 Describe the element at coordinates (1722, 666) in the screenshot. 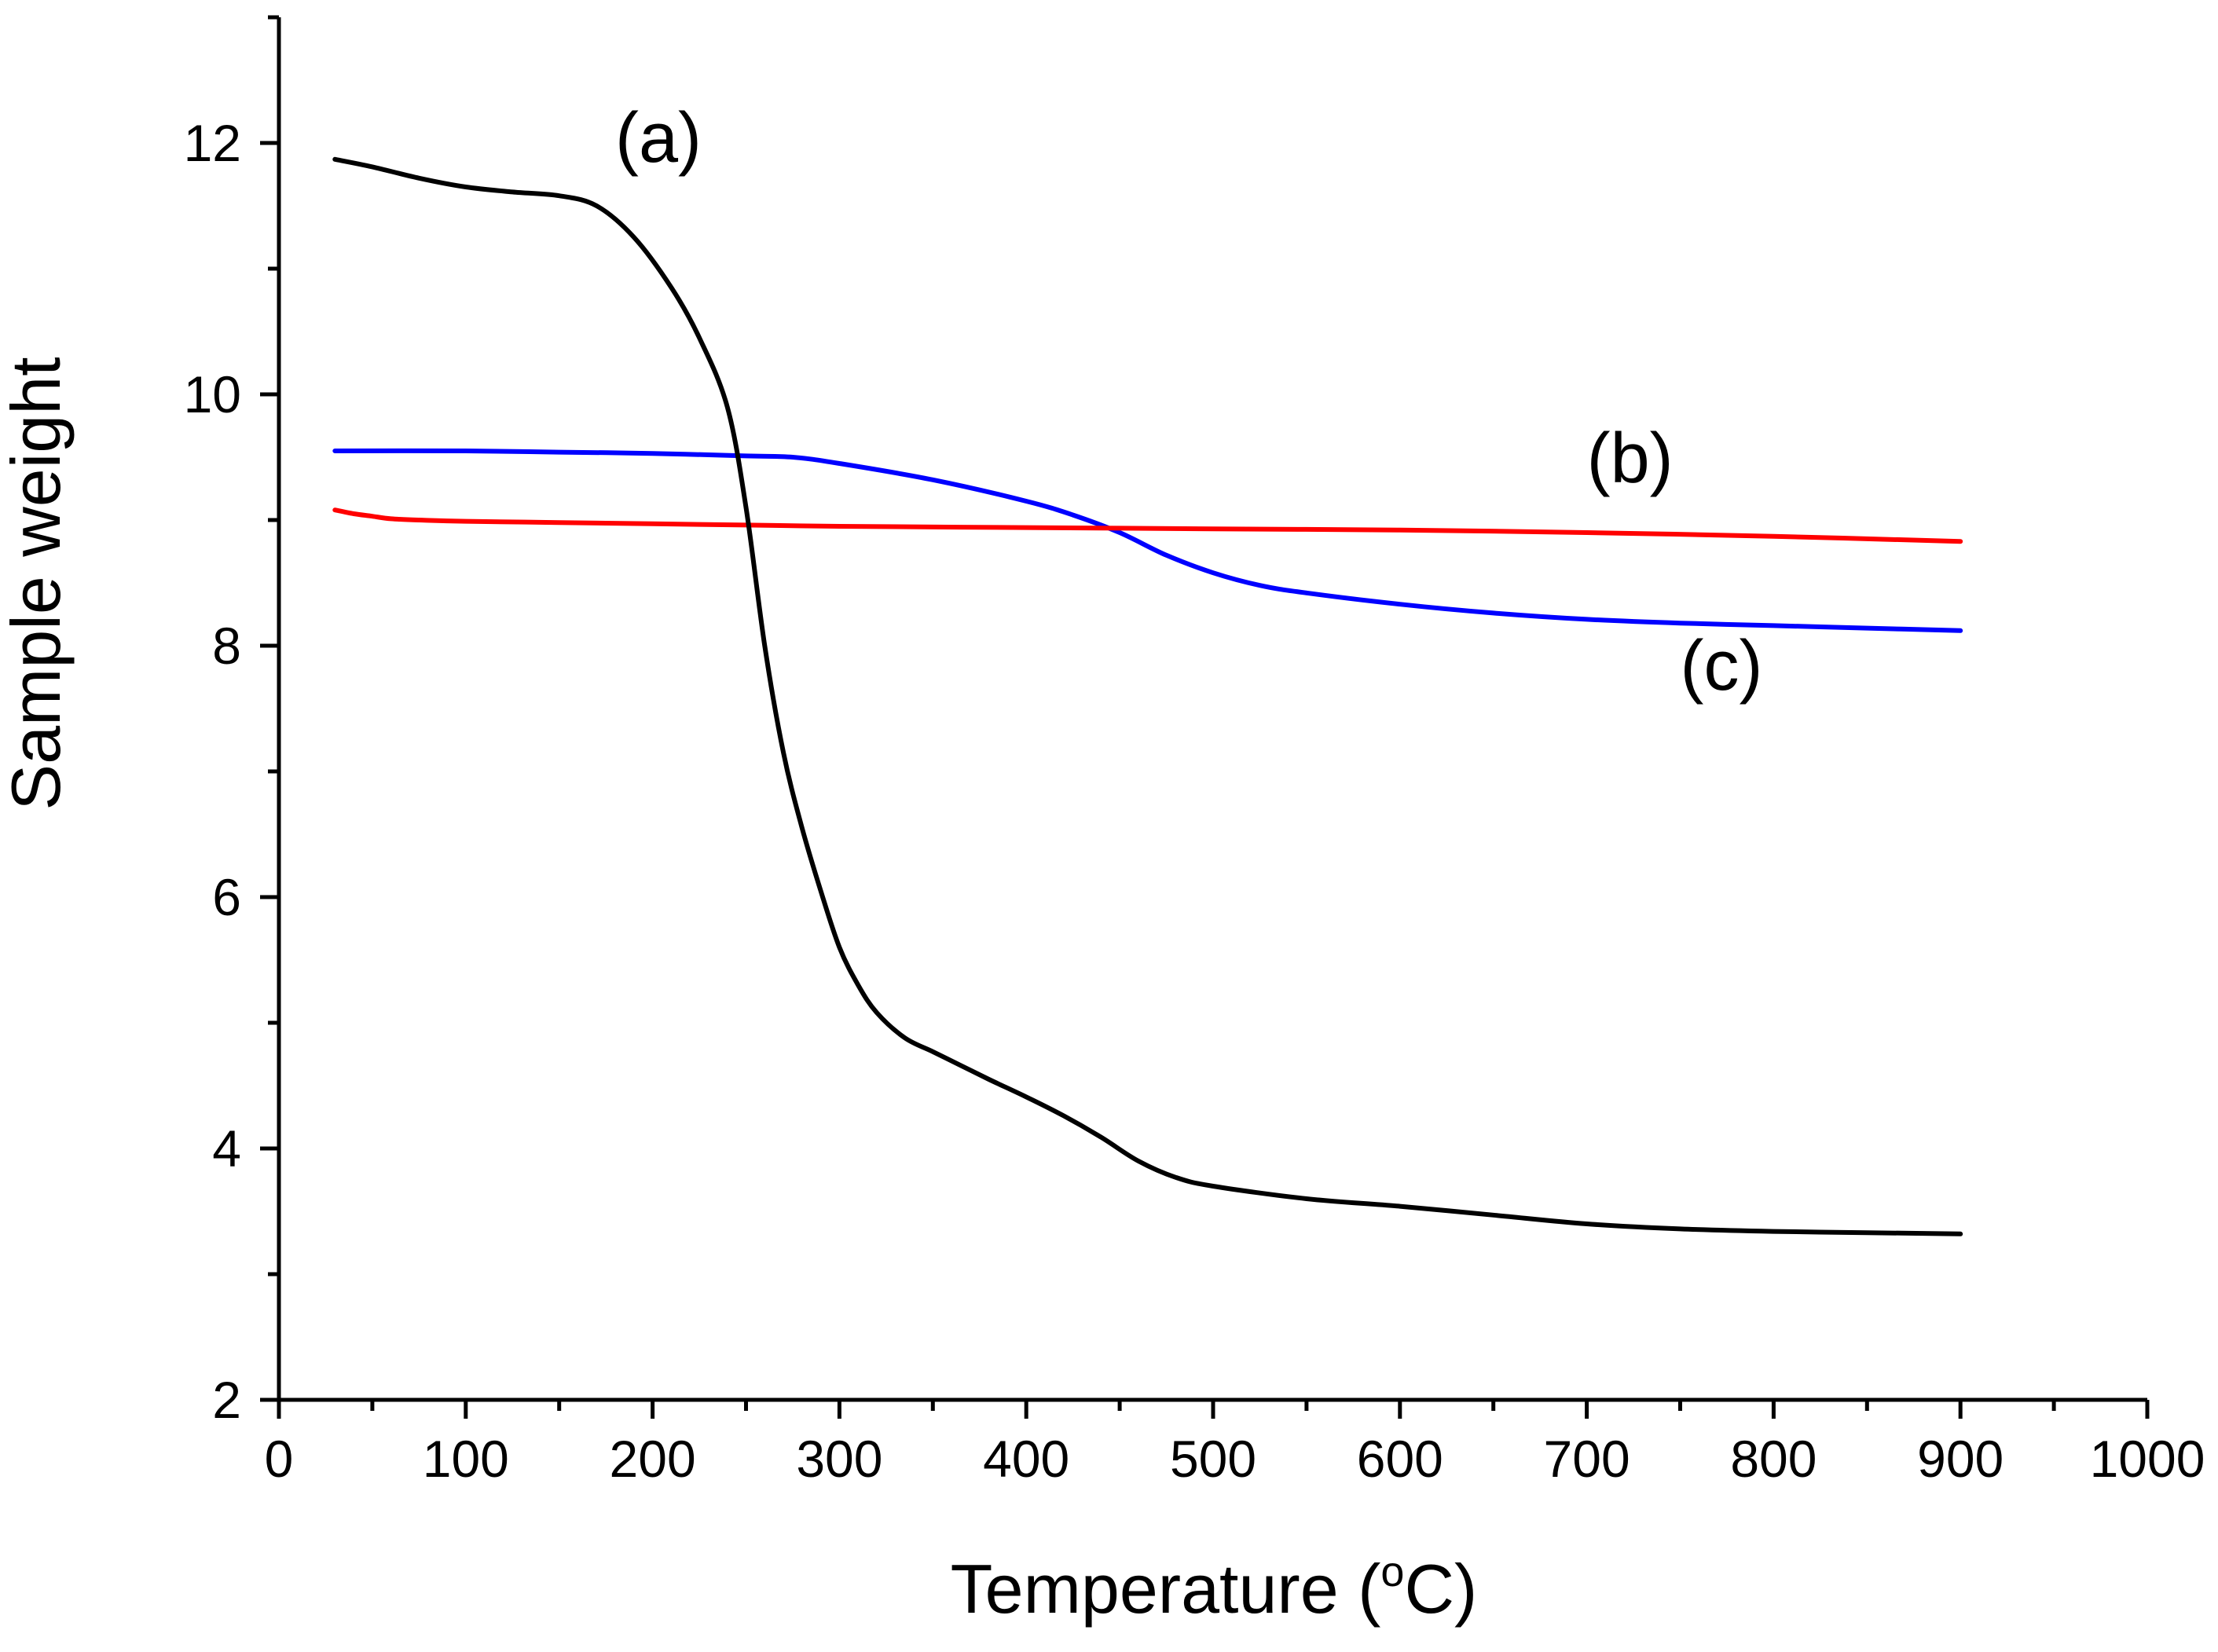

I see `series-label-c: (c)` at that location.